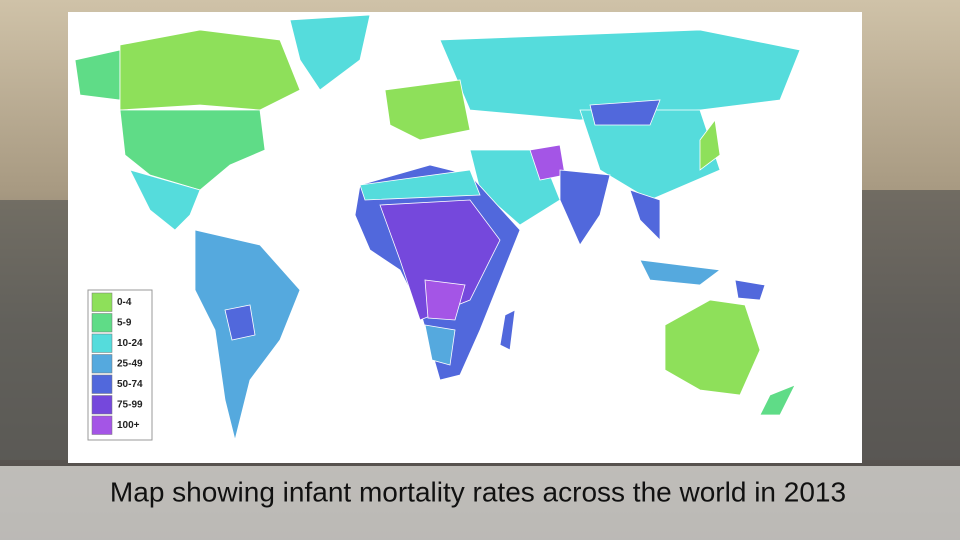  What do you see at coordinates (645, 215) in the screenshot?
I see `southeast-asia` at bounding box center [645, 215].